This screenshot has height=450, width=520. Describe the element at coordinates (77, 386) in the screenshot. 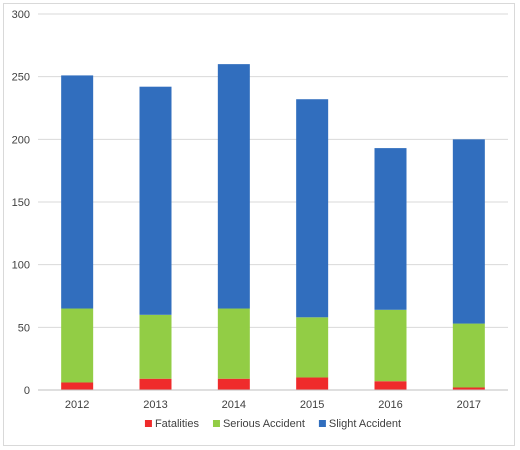

I see `bar-fatalities-2012` at that location.